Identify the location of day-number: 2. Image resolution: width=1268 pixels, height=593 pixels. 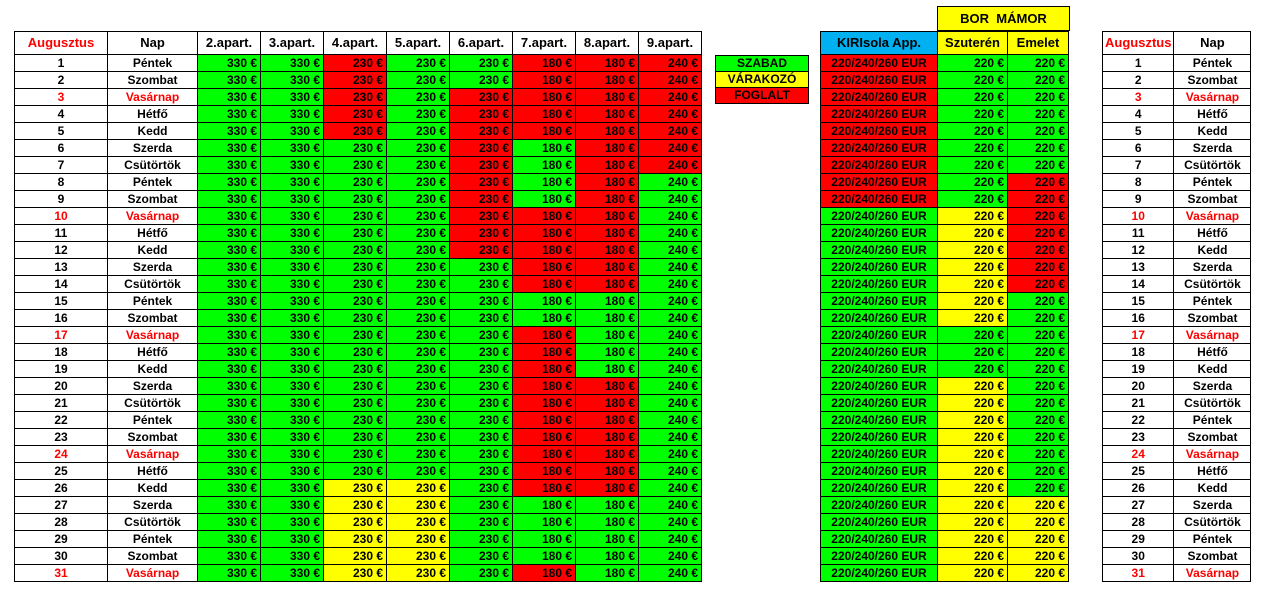
(61, 80).